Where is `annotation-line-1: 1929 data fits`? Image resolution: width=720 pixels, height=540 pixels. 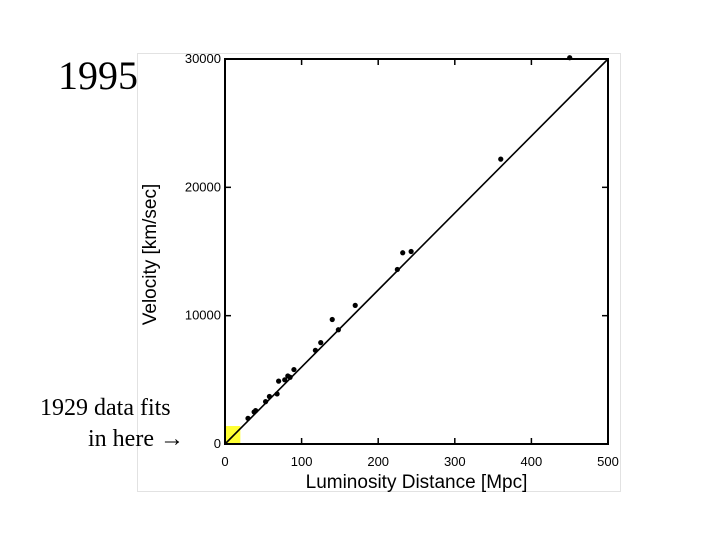 annotation-line-1: 1929 data fits is located at coordinates (105, 408).